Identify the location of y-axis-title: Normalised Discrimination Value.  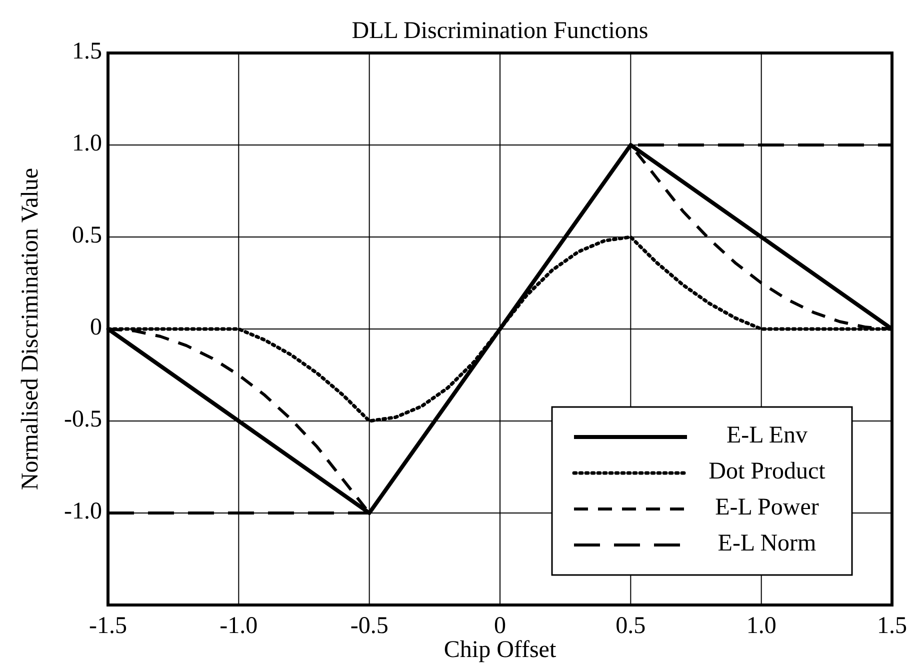
(31, 329).